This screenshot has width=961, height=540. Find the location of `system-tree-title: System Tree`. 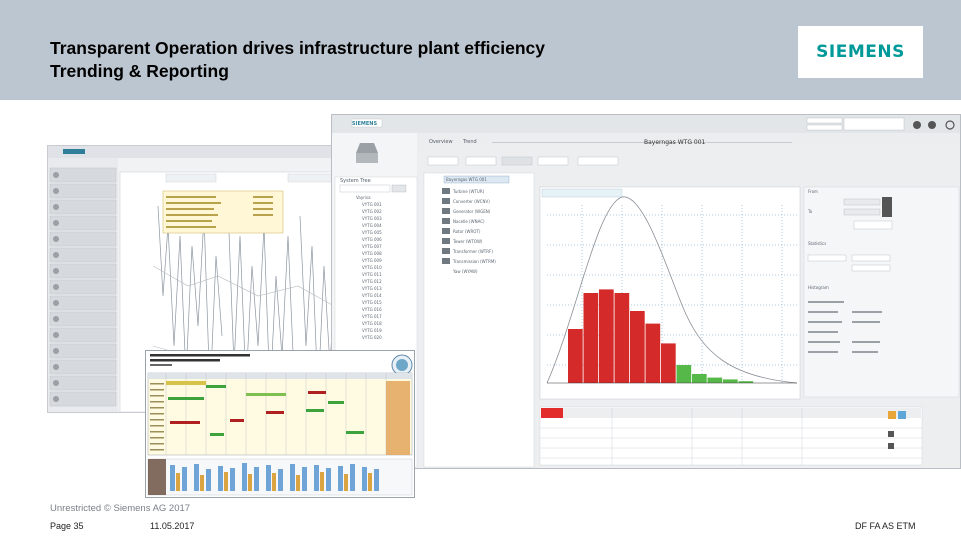

system-tree-title: System Tree is located at coordinates (355, 181).